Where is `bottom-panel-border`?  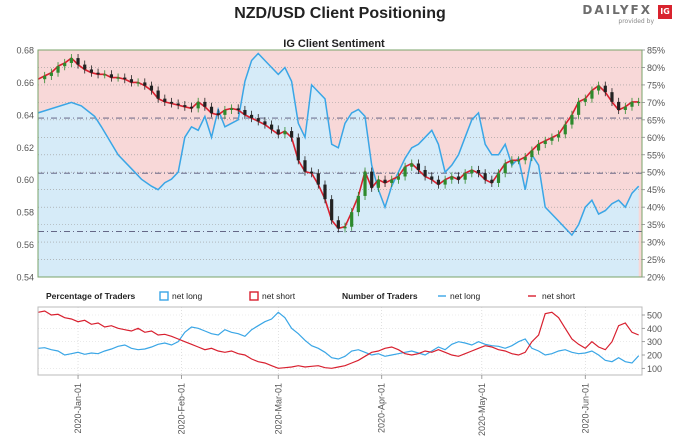 bottom-panel-border is located at coordinates (340, 341).